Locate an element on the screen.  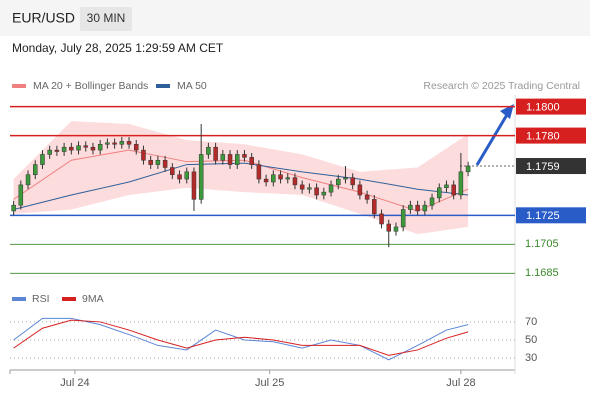
legend-label: RSI is located at coordinates (41, 299).